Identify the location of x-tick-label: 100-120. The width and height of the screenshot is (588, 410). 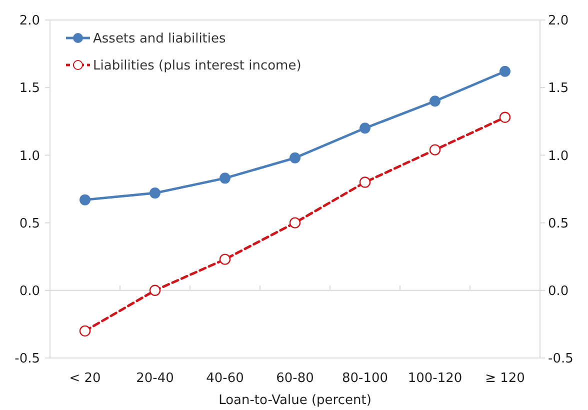
(435, 378).